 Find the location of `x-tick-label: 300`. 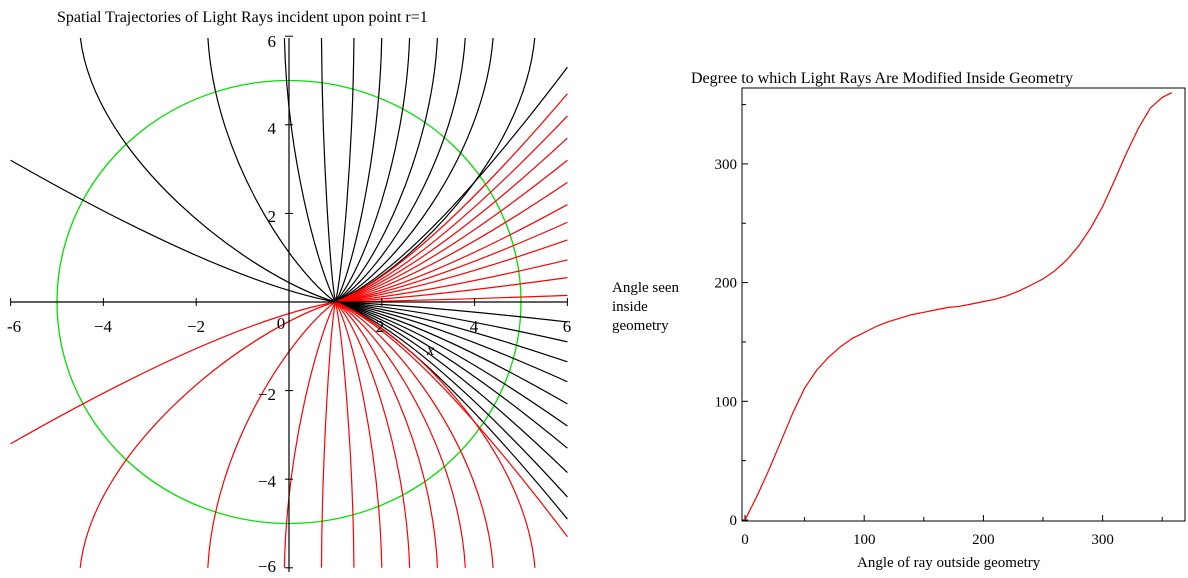

x-tick-label: 300 is located at coordinates (1102, 540).